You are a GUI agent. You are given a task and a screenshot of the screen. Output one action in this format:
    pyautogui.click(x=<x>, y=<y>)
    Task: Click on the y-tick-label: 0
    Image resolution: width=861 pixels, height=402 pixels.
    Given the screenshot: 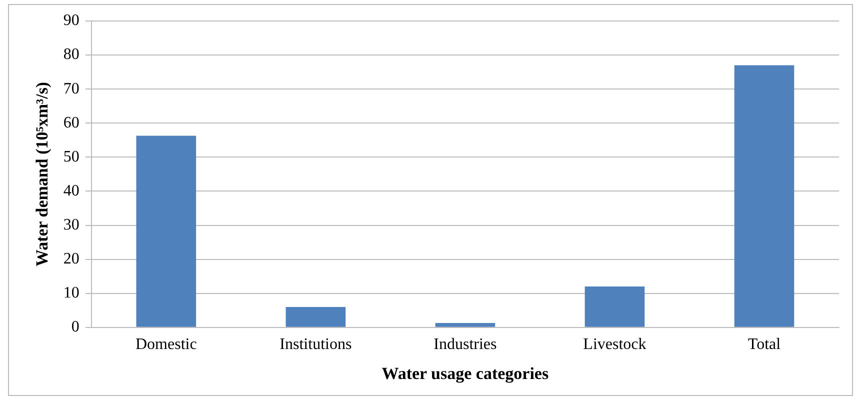 What is the action you would take?
    pyautogui.click(x=75, y=327)
    